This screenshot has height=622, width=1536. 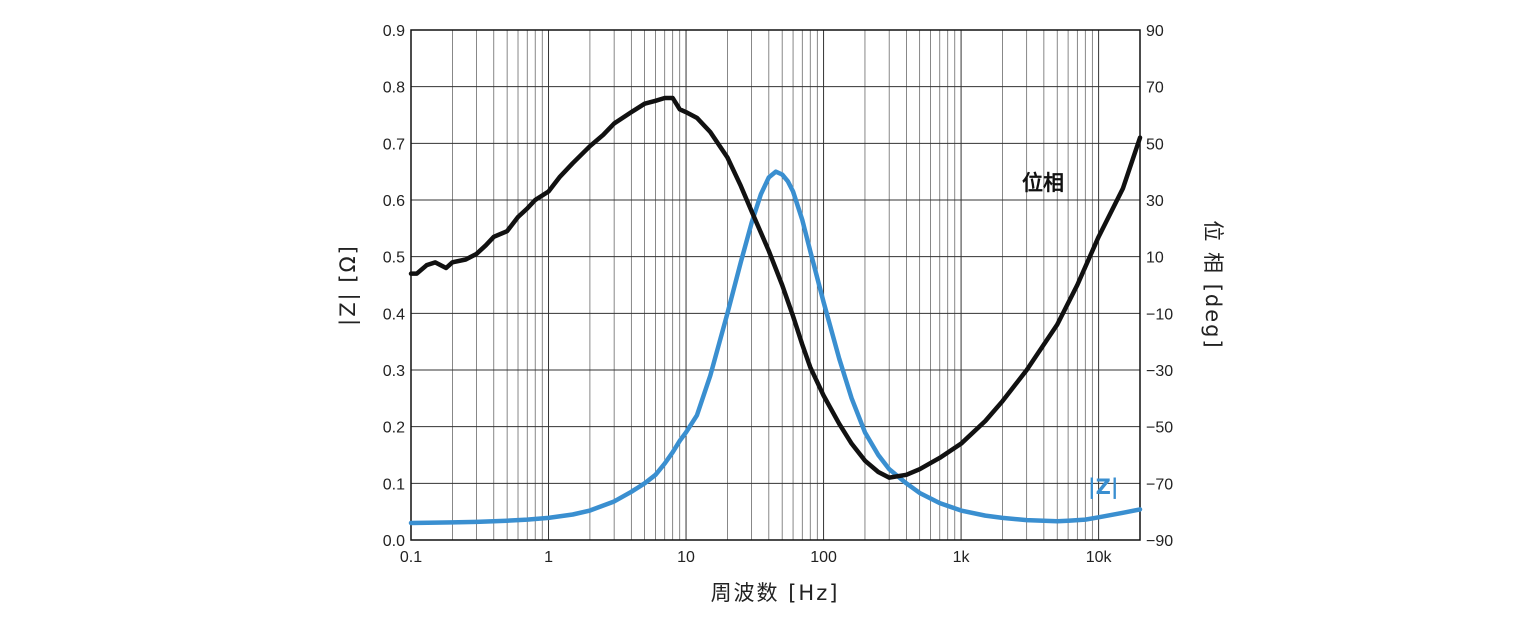 What do you see at coordinates (394, 371) in the screenshot?
I see `left-tick-label: 0.3` at bounding box center [394, 371].